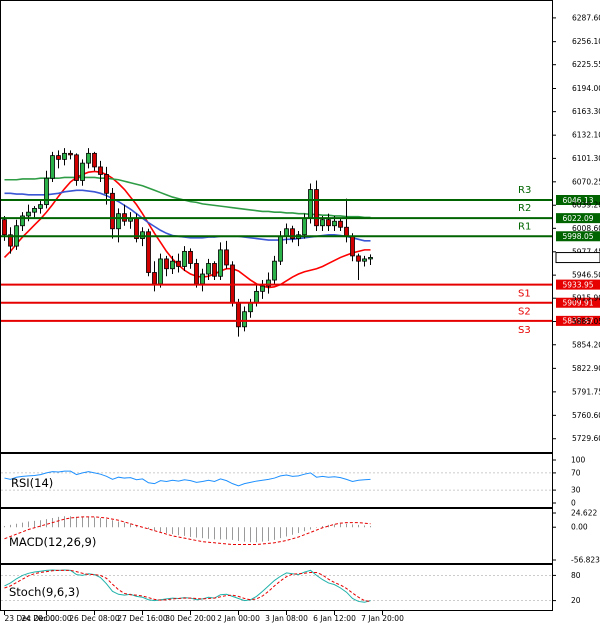 This screenshot has height=626, width=600. I want to click on level-badge, so click(578, 218).